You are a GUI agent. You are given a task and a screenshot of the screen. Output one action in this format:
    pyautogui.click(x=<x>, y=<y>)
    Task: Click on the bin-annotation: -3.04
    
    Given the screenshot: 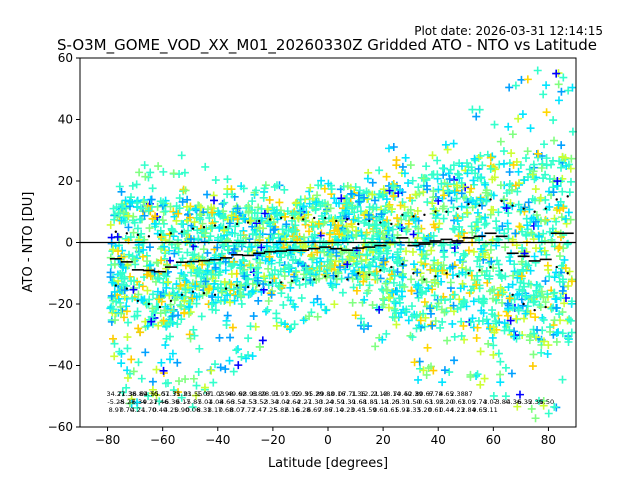 What is the action you would take?
    pyautogui.click(x=281, y=402)
    